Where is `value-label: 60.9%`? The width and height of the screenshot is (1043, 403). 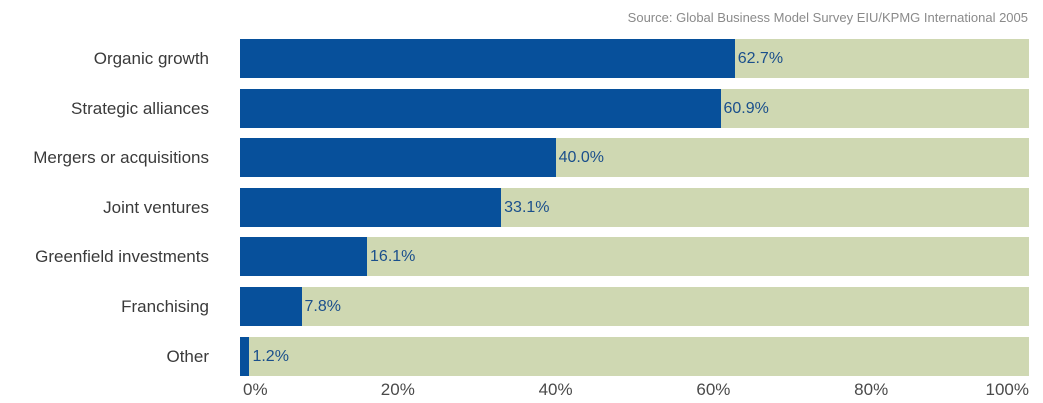 value-label: 60.9% is located at coordinates (746, 108).